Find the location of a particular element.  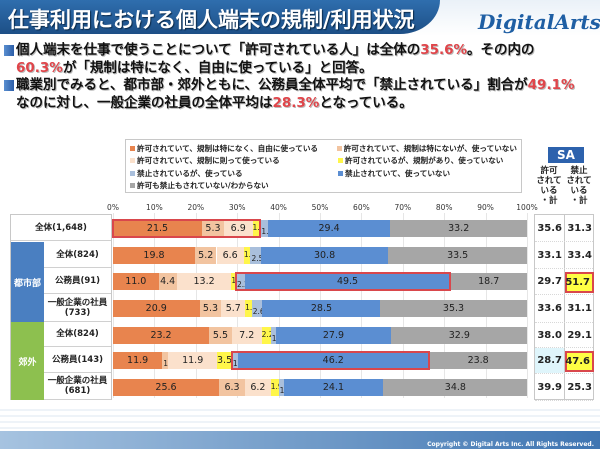

data-label: 13.2 is located at coordinates (204, 281).